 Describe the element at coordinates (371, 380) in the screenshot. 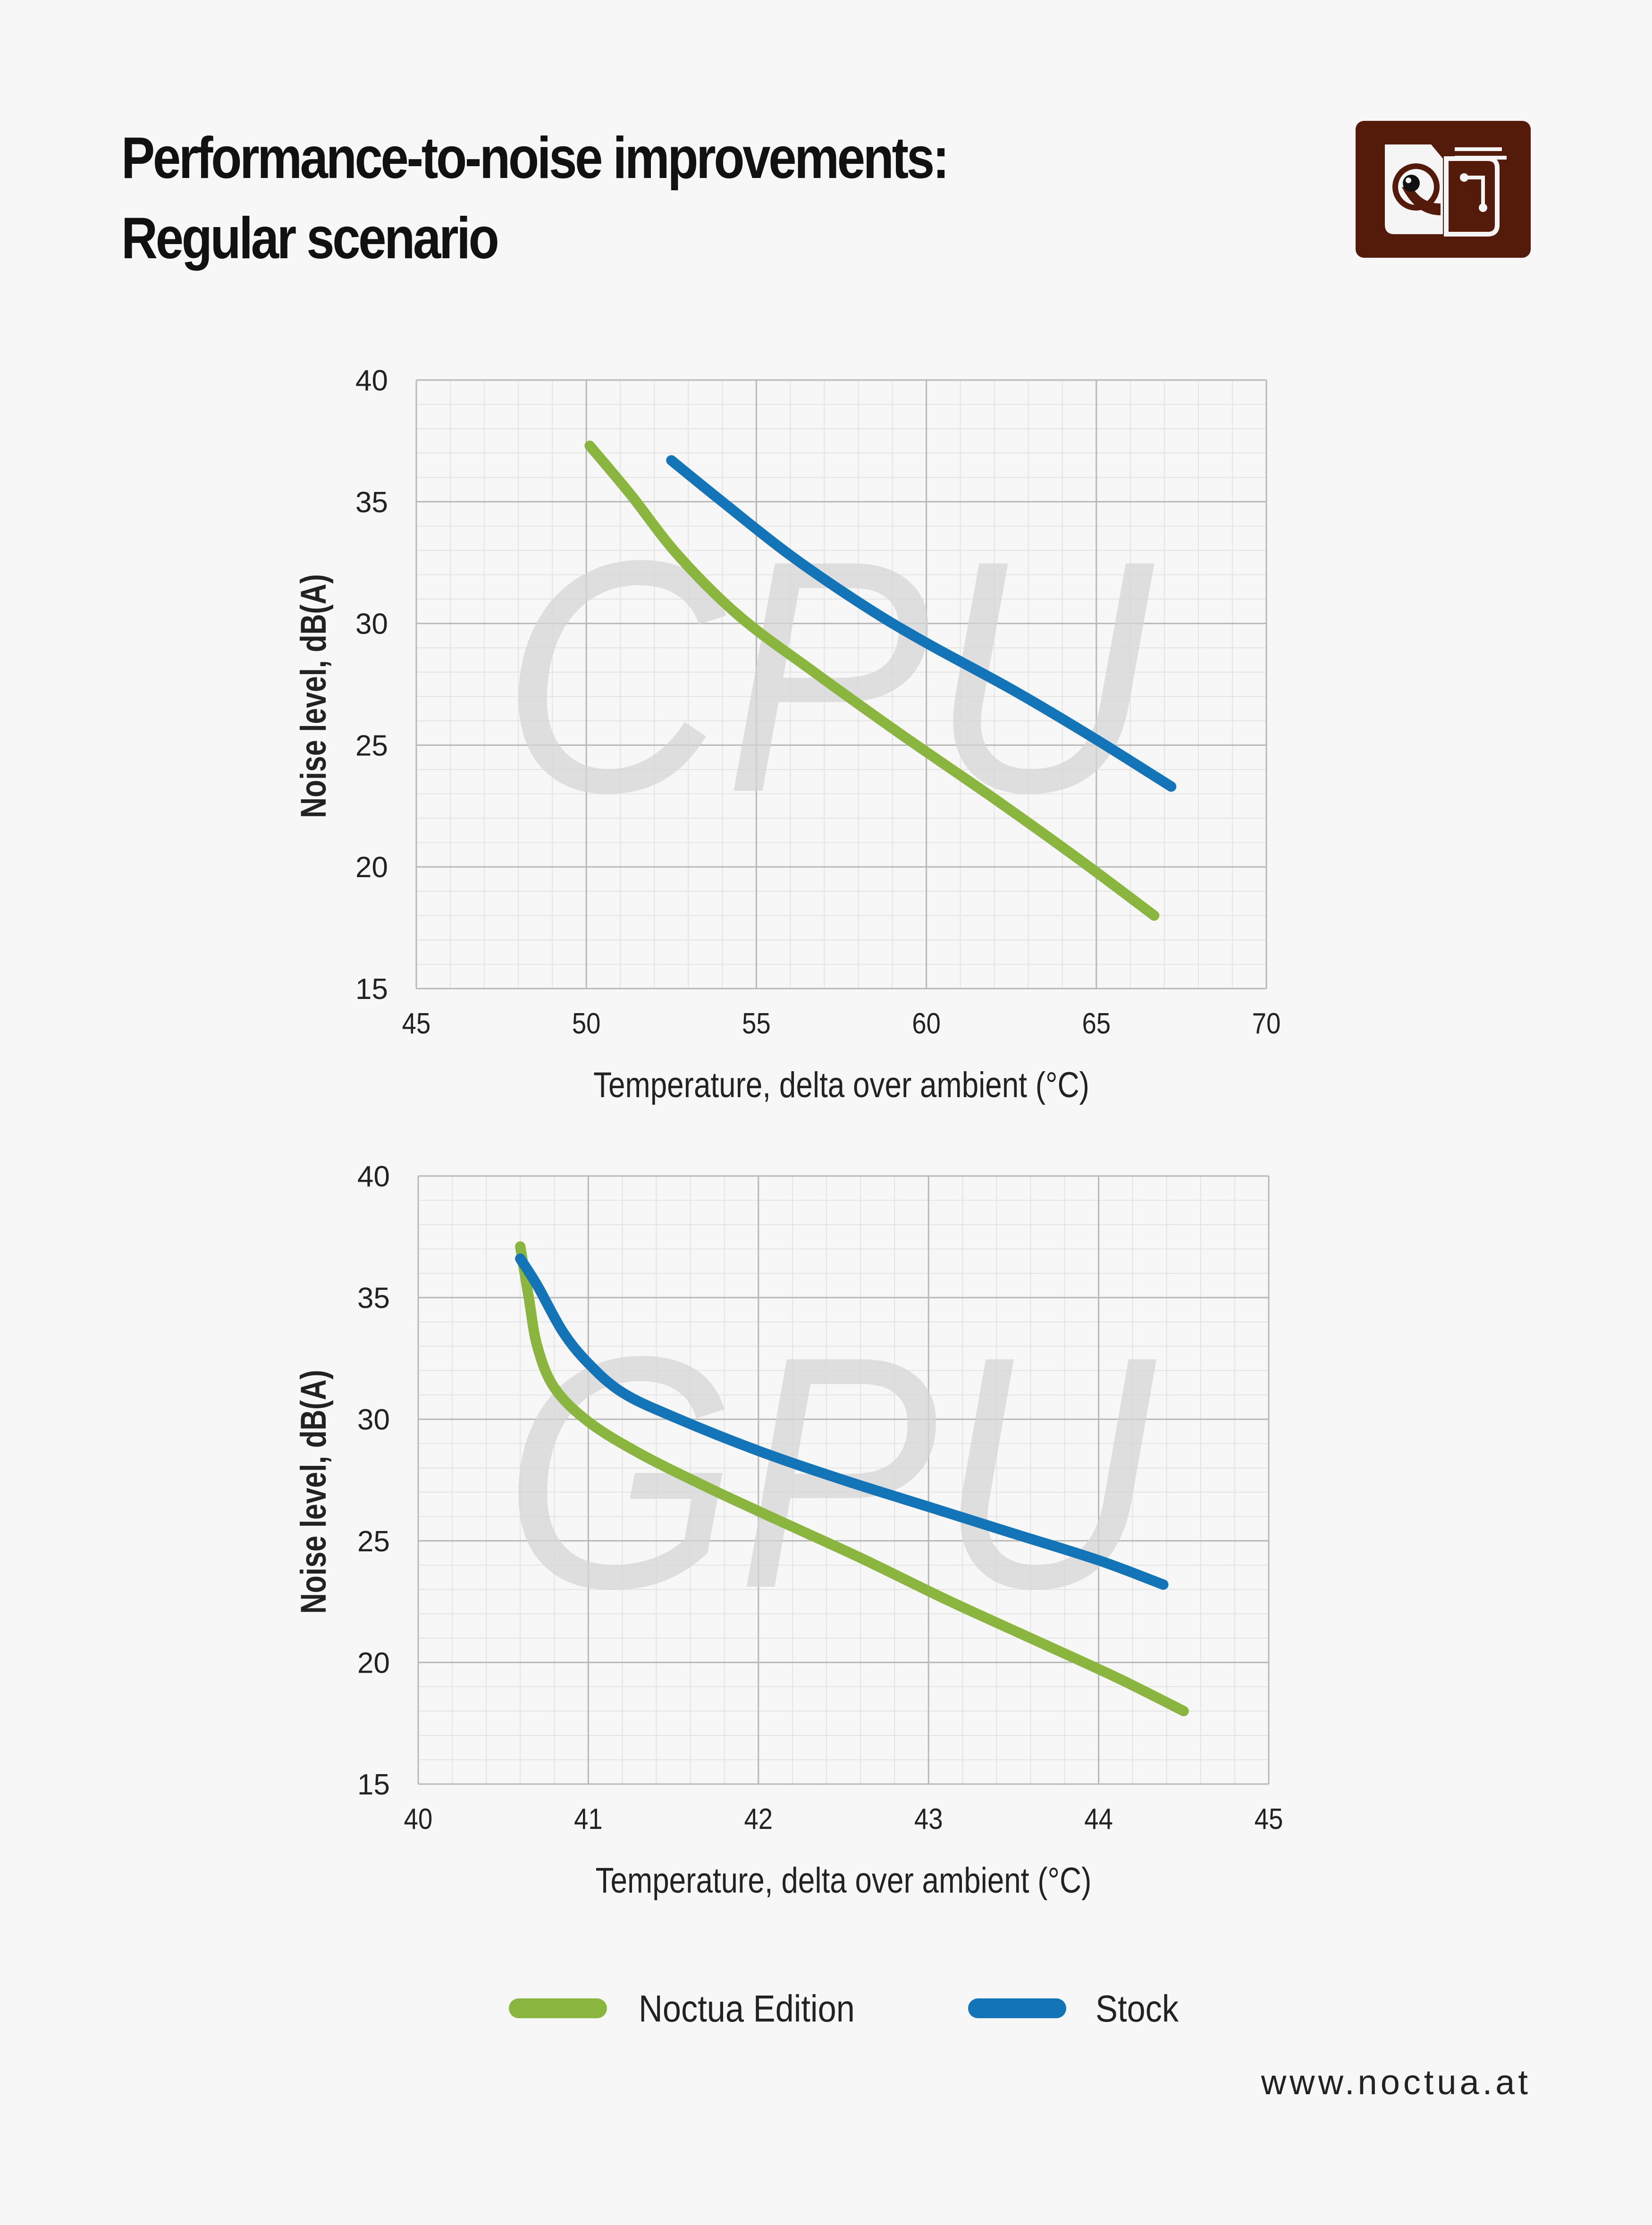

I see `chart-1-y-tick-label: 40` at that location.